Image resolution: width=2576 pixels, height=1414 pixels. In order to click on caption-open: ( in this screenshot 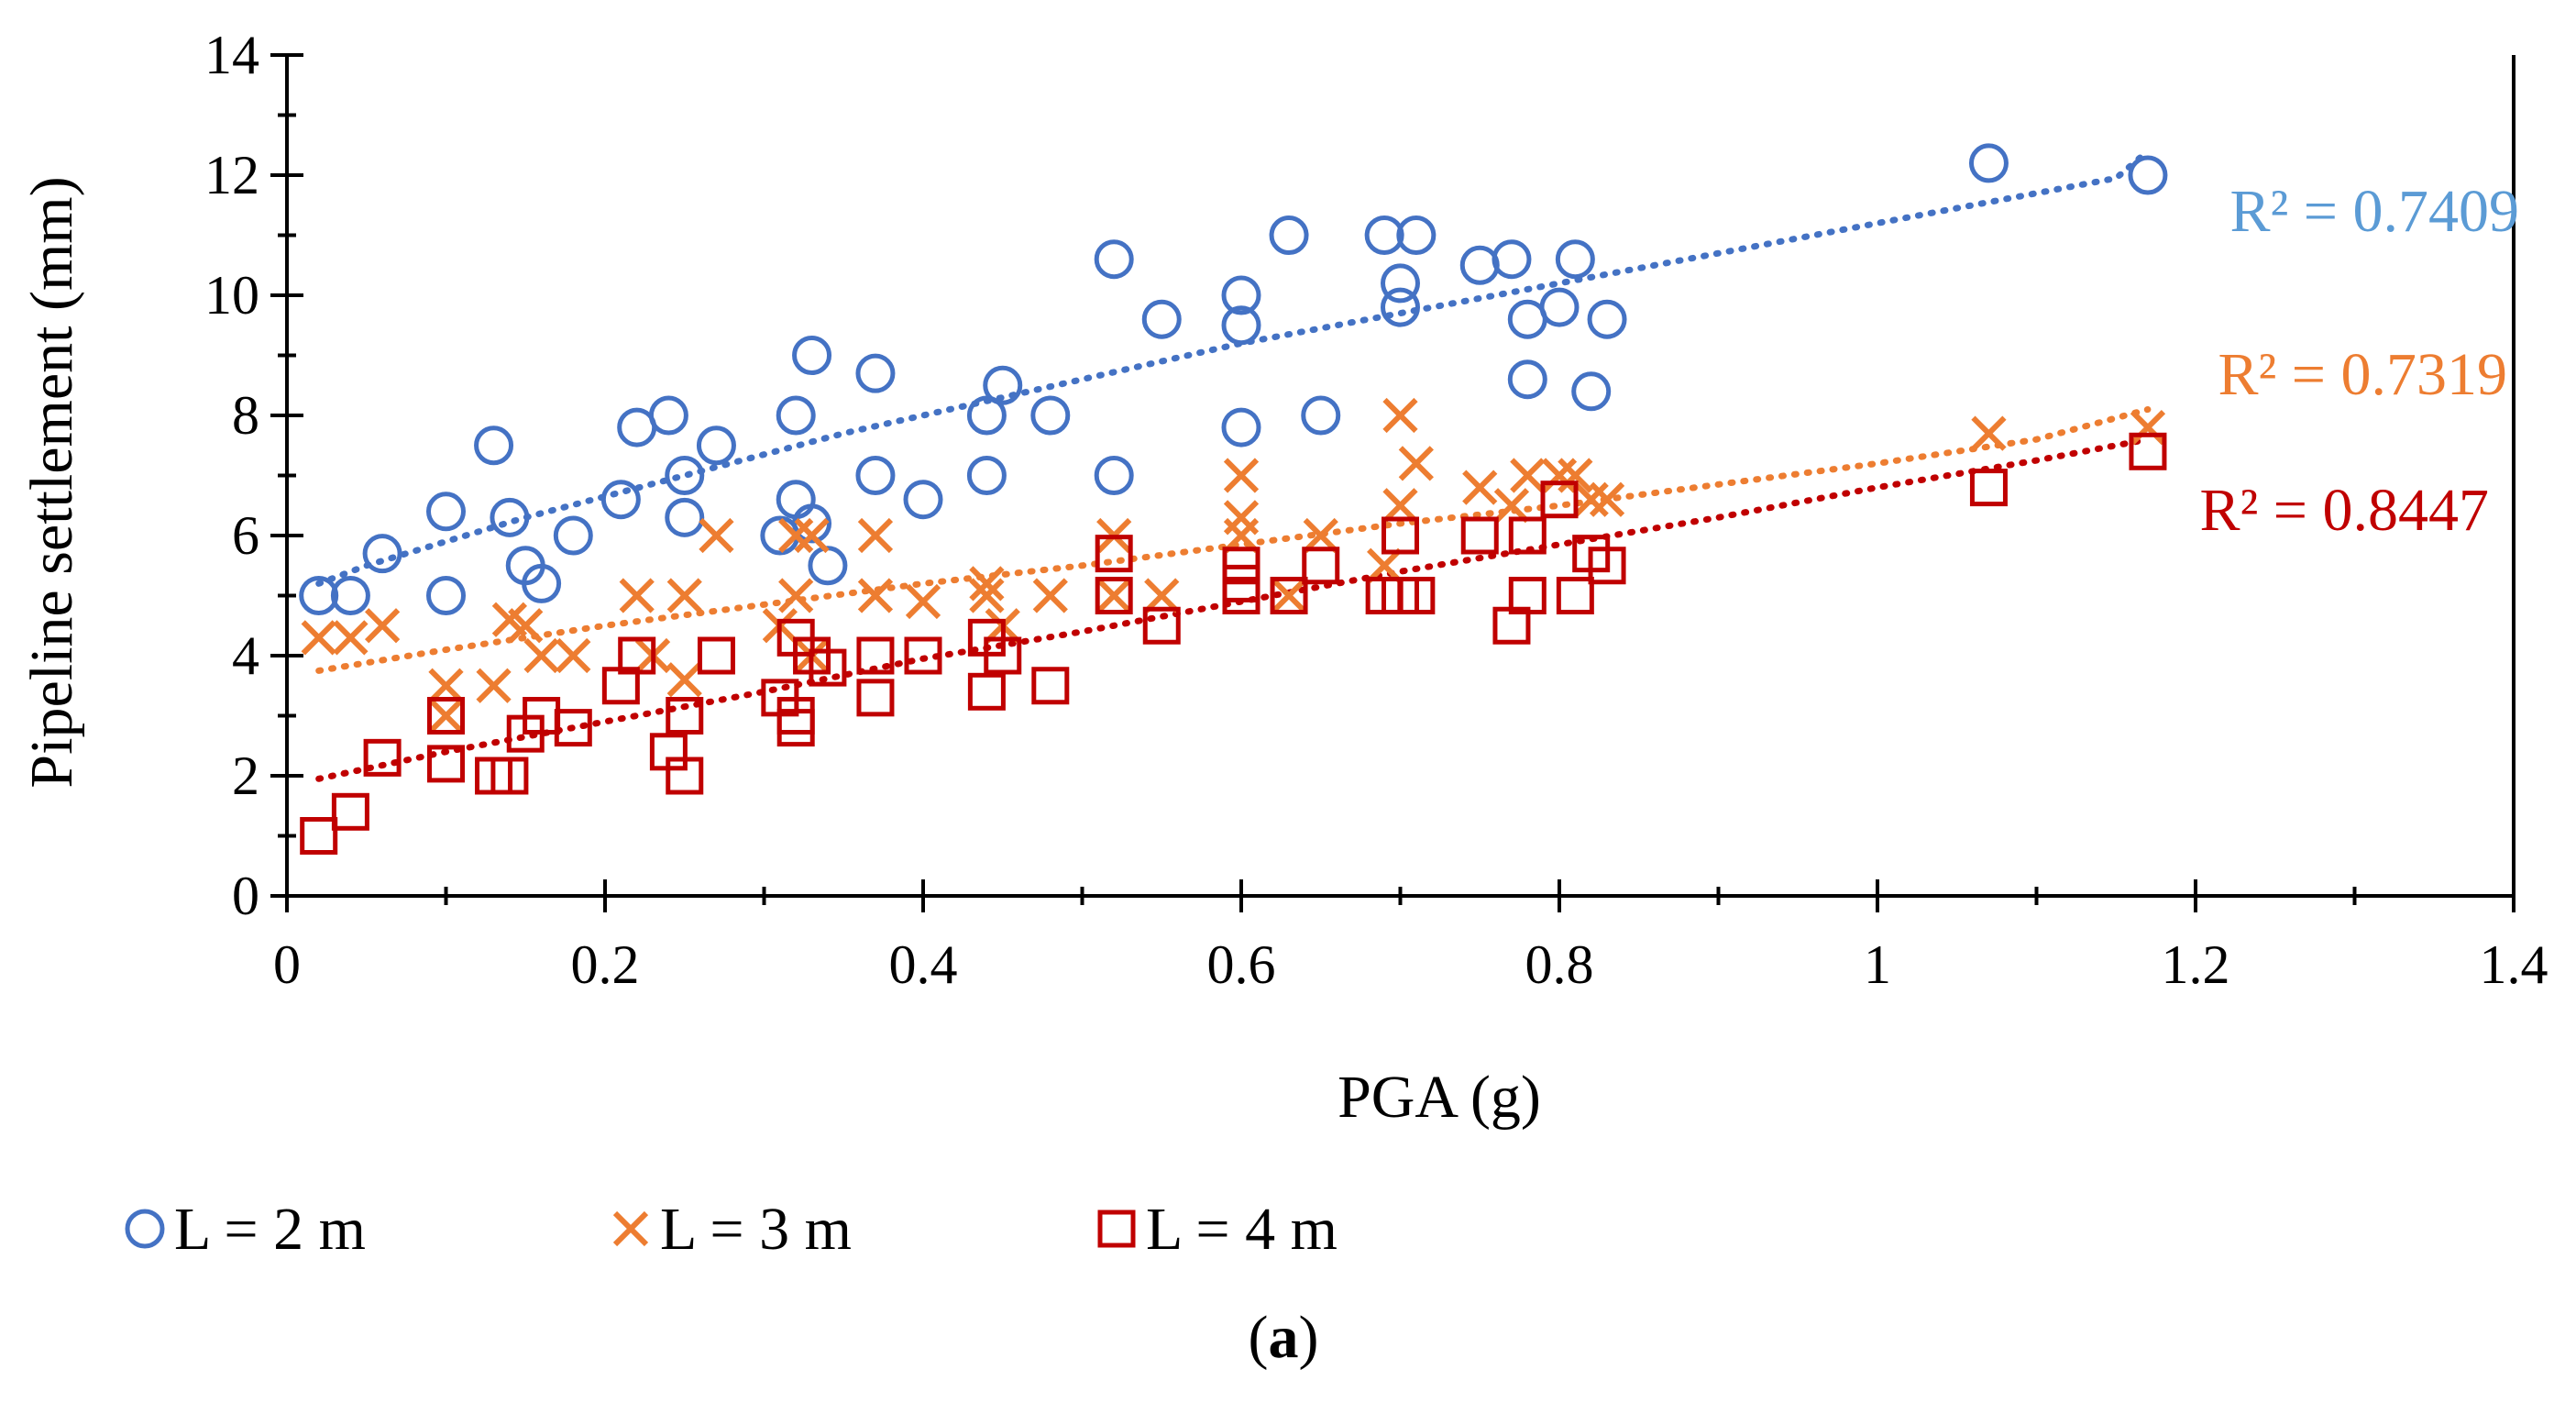, I will do `click(1259, 1337)`.